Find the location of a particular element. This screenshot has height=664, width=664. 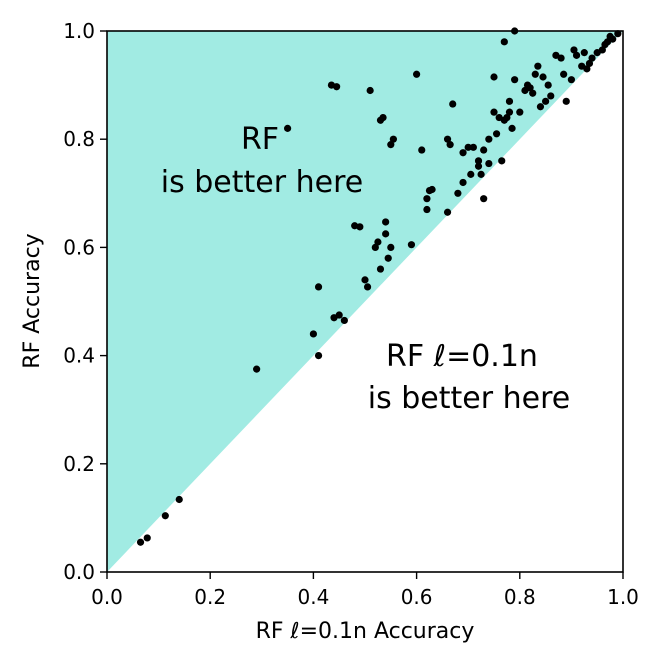

lower-region-label-line1: RF ℓ=0.1n is located at coordinates (462, 356).